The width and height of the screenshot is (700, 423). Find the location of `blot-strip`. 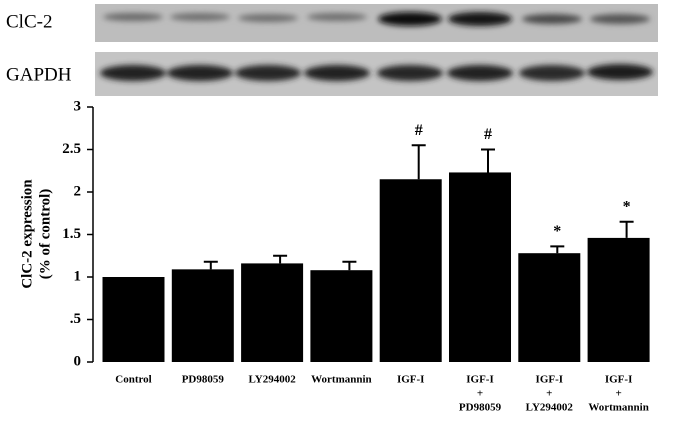

blot-strip is located at coordinates (376, 23).